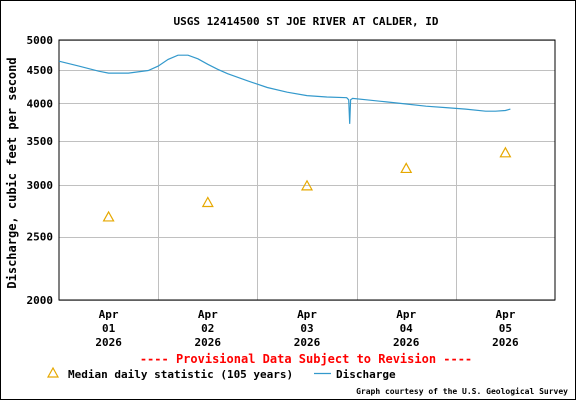  I want to click on y-tick-label: 3500, so click(40, 141).